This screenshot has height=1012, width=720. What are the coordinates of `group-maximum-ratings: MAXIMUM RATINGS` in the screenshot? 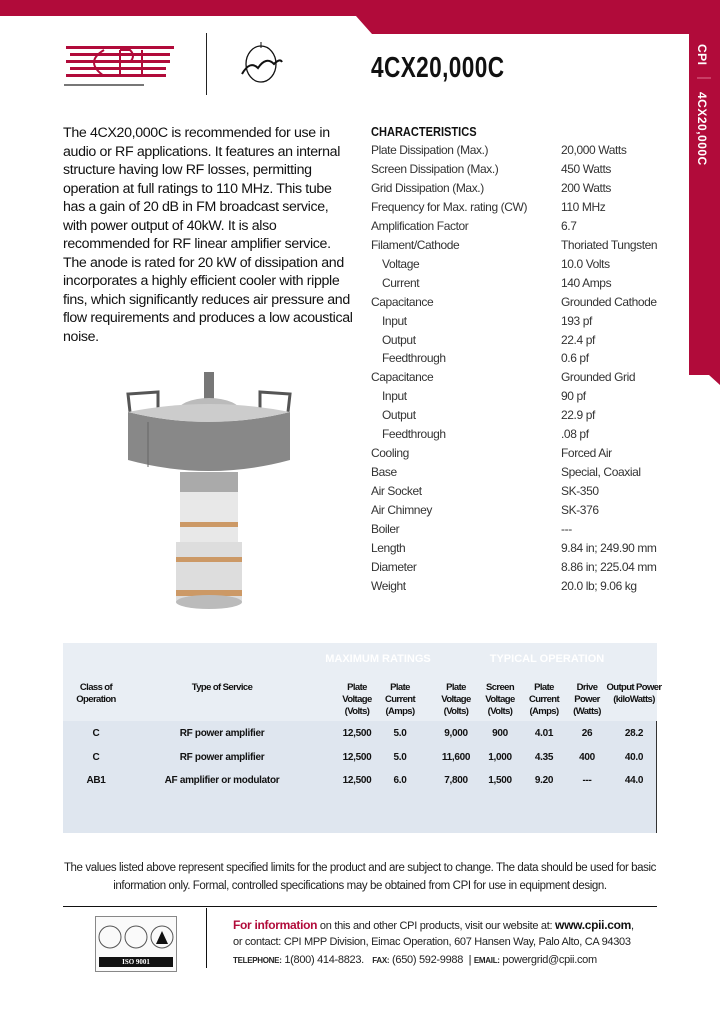 It's located at (378, 659).